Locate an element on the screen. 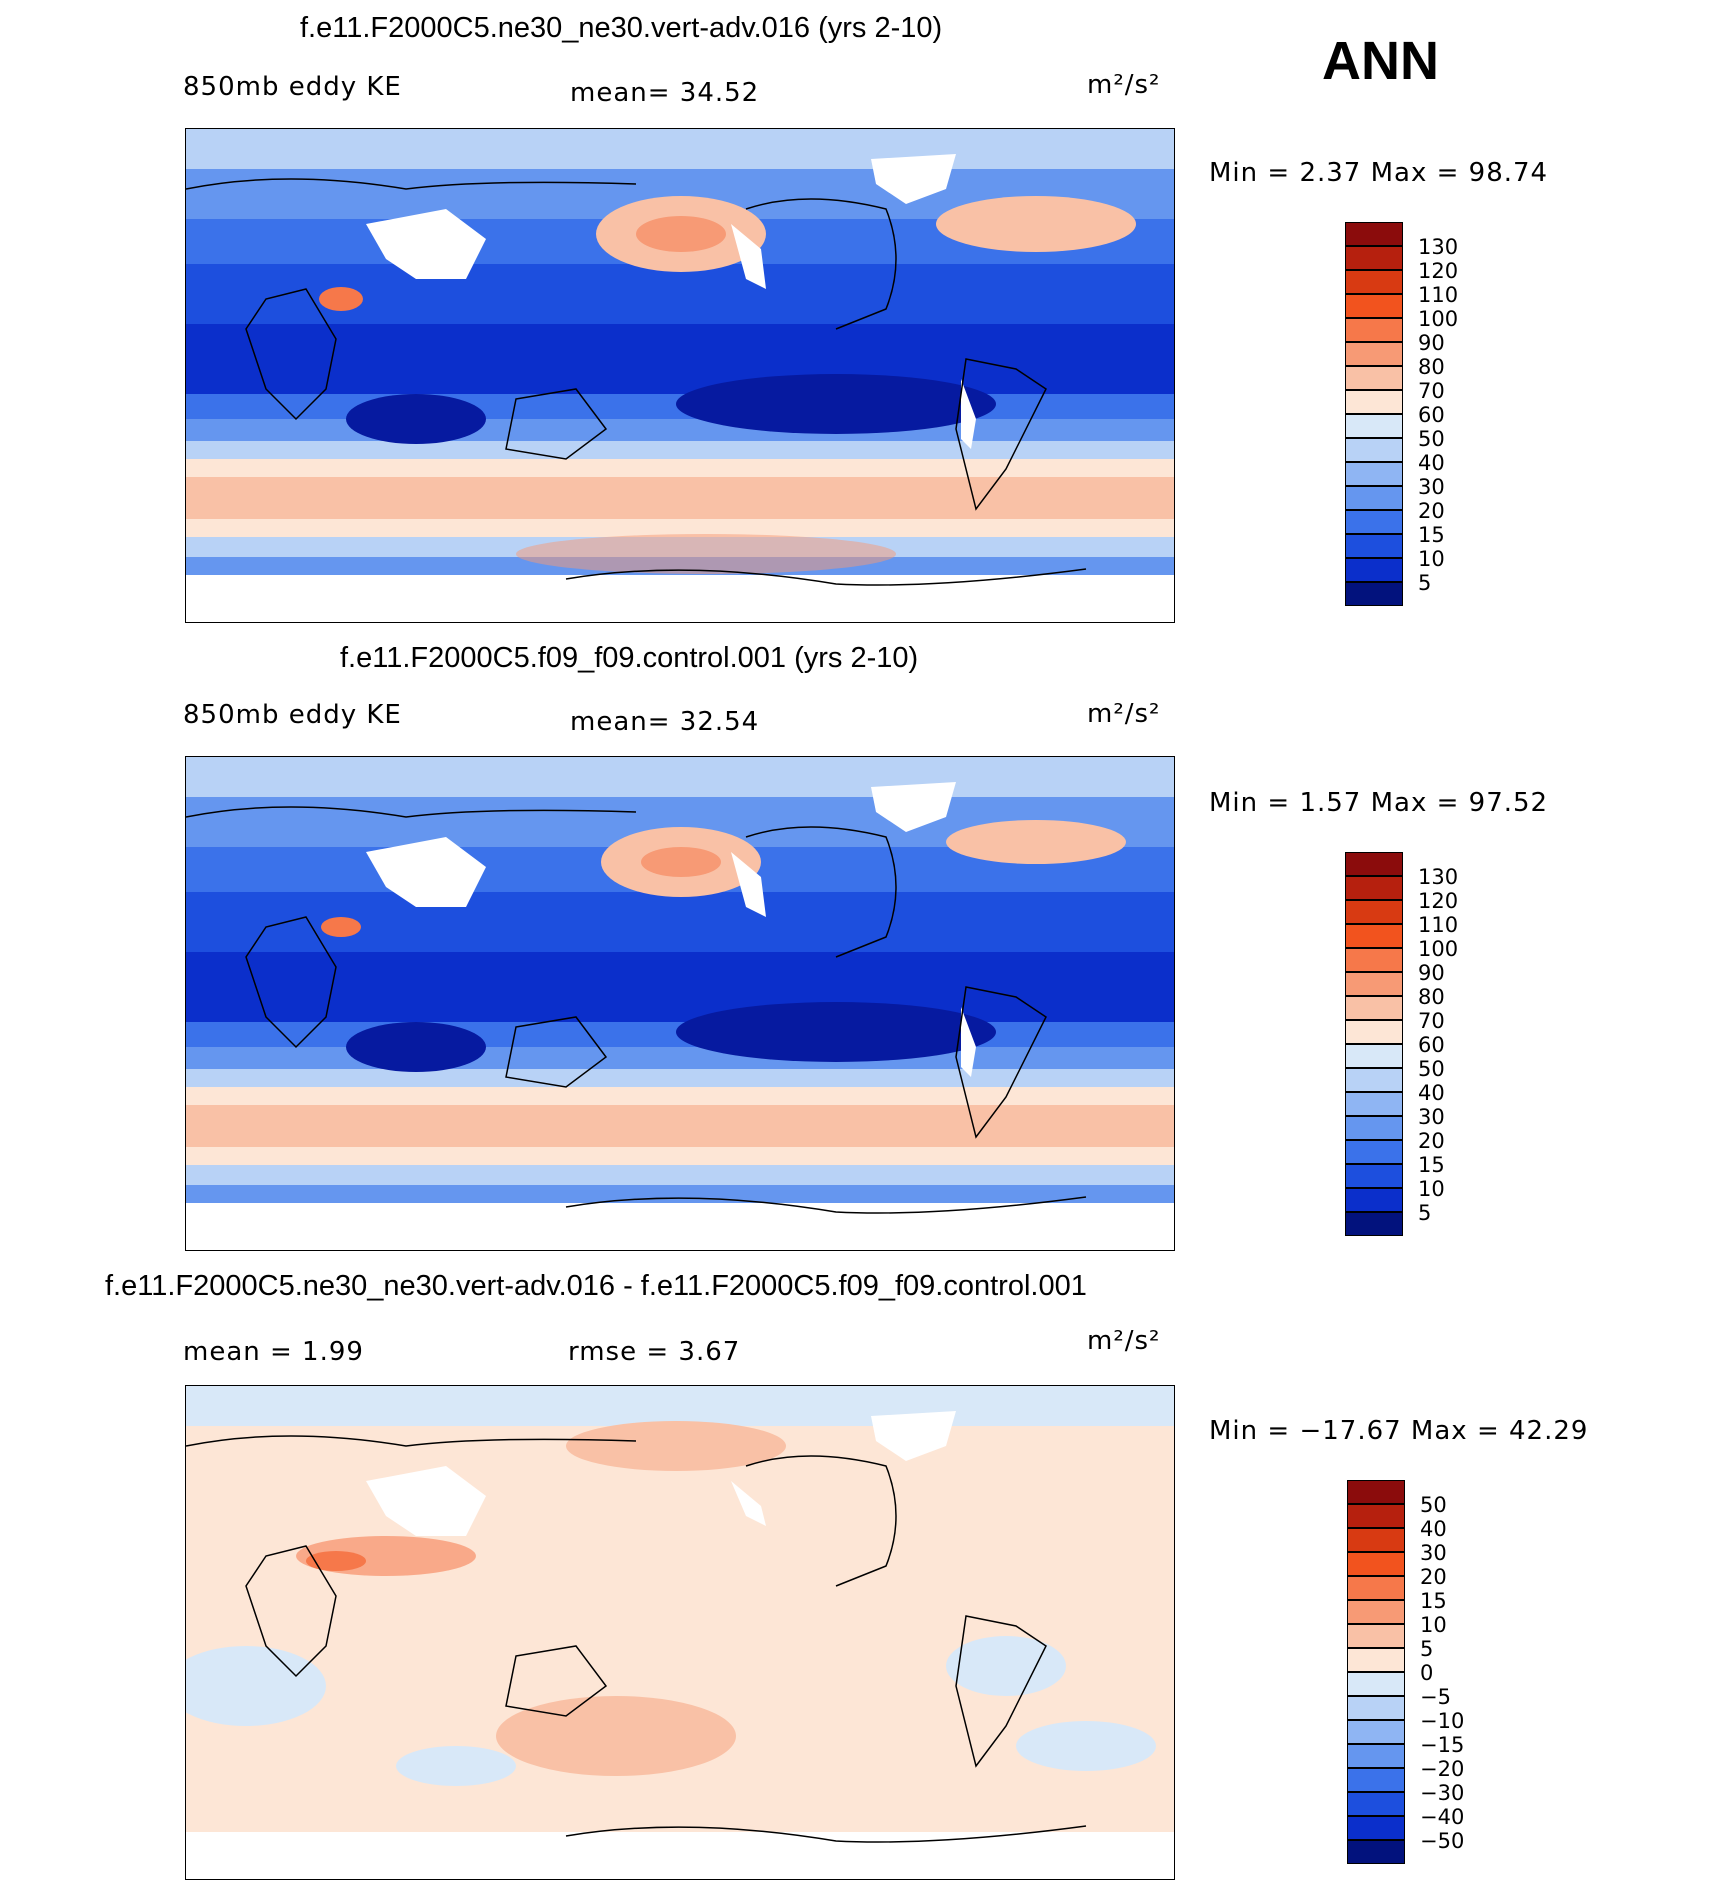 The height and width of the screenshot is (1891, 1710). panel1-minmax: Min = 2.37 Max = 98.74 is located at coordinates (1379, 173).